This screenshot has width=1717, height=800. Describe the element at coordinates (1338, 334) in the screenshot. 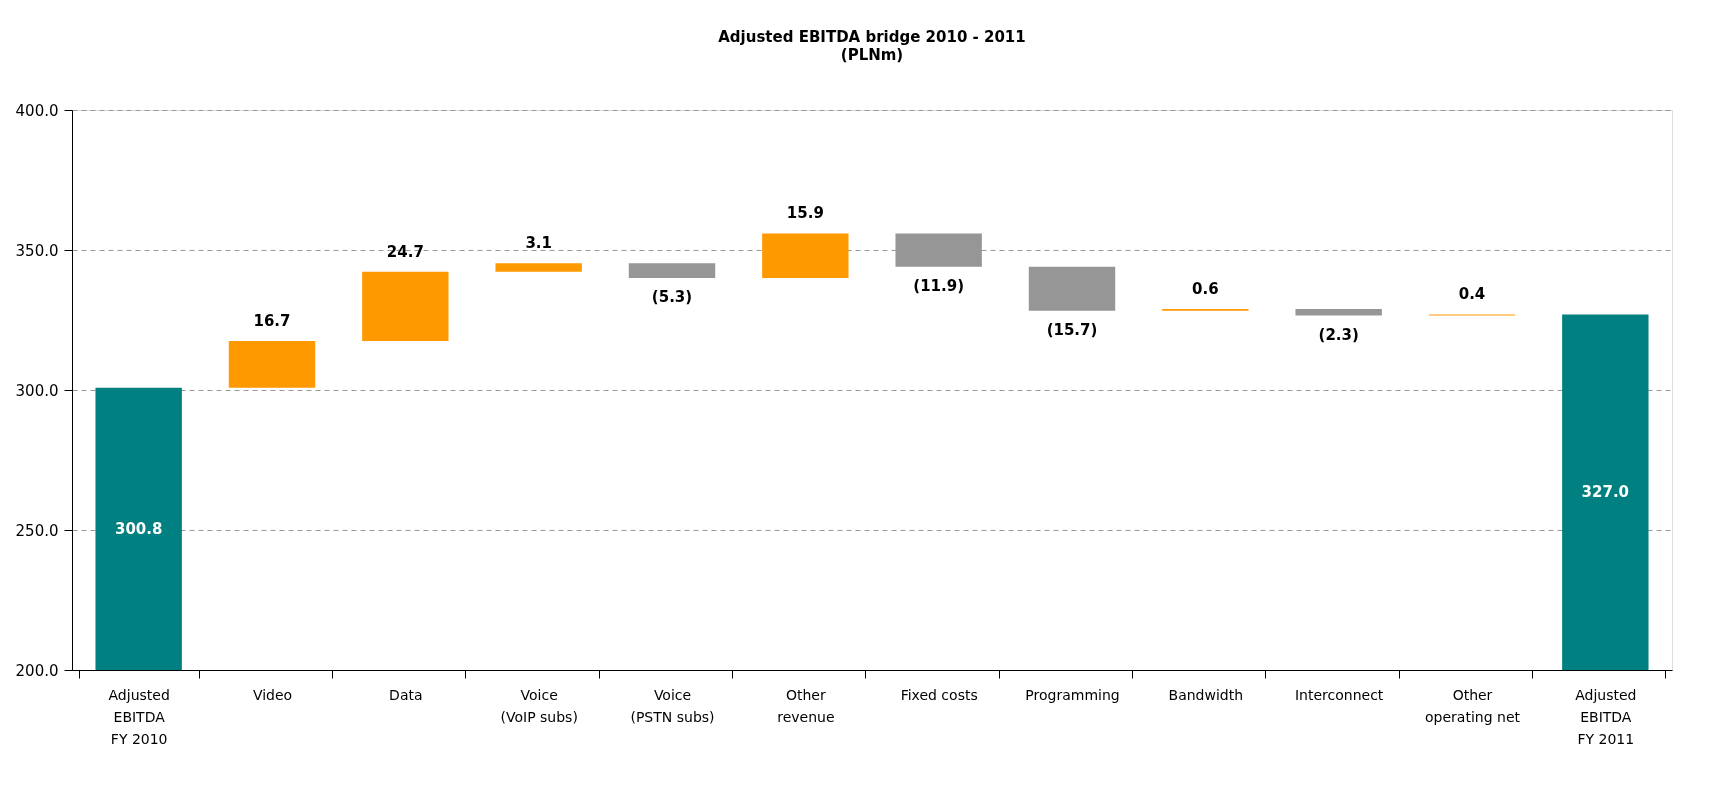

I see `data-label: (2.3)` at that location.